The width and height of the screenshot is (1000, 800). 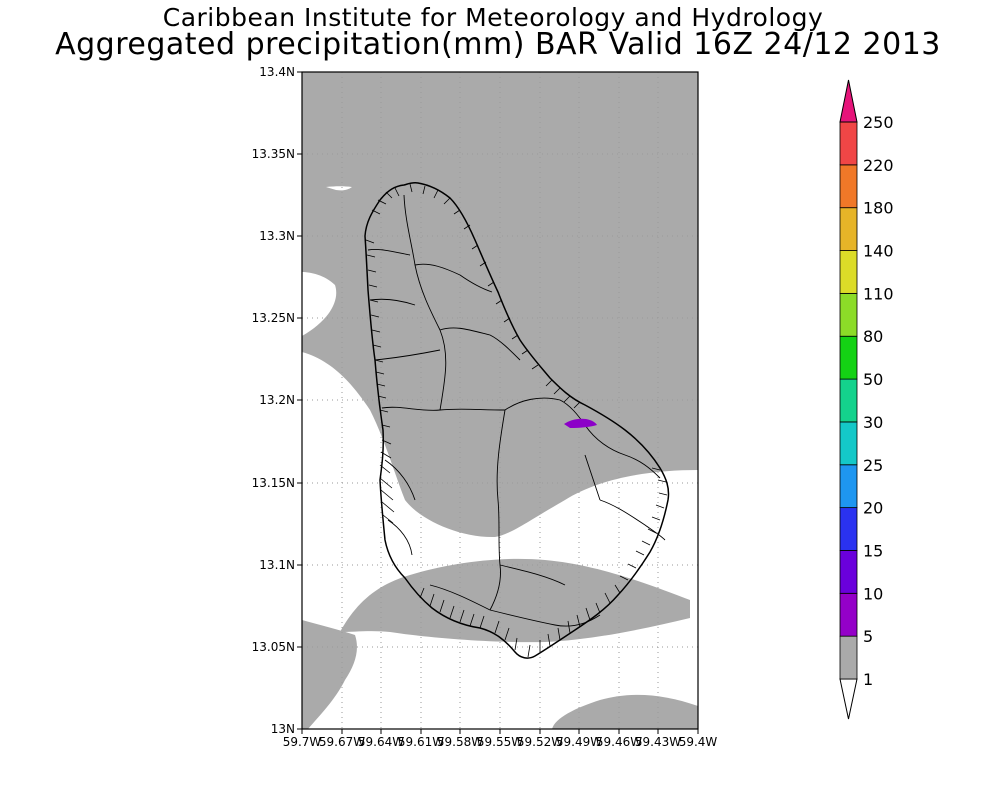 What do you see at coordinates (342, 742) in the screenshot?
I see `lon-label: 59.67W` at bounding box center [342, 742].